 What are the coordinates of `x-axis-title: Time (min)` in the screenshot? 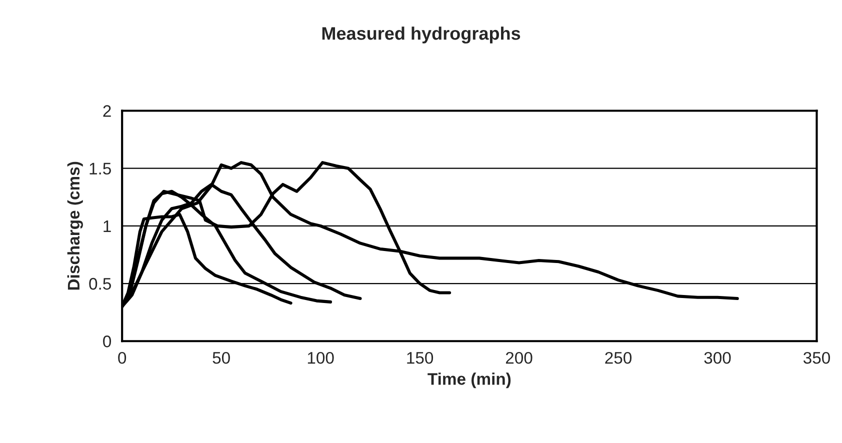 It's located at (469, 380).